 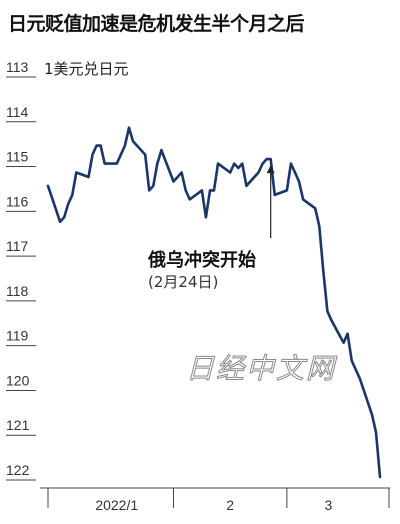 I want to click on y-tick-label: 114, so click(x=17, y=112).